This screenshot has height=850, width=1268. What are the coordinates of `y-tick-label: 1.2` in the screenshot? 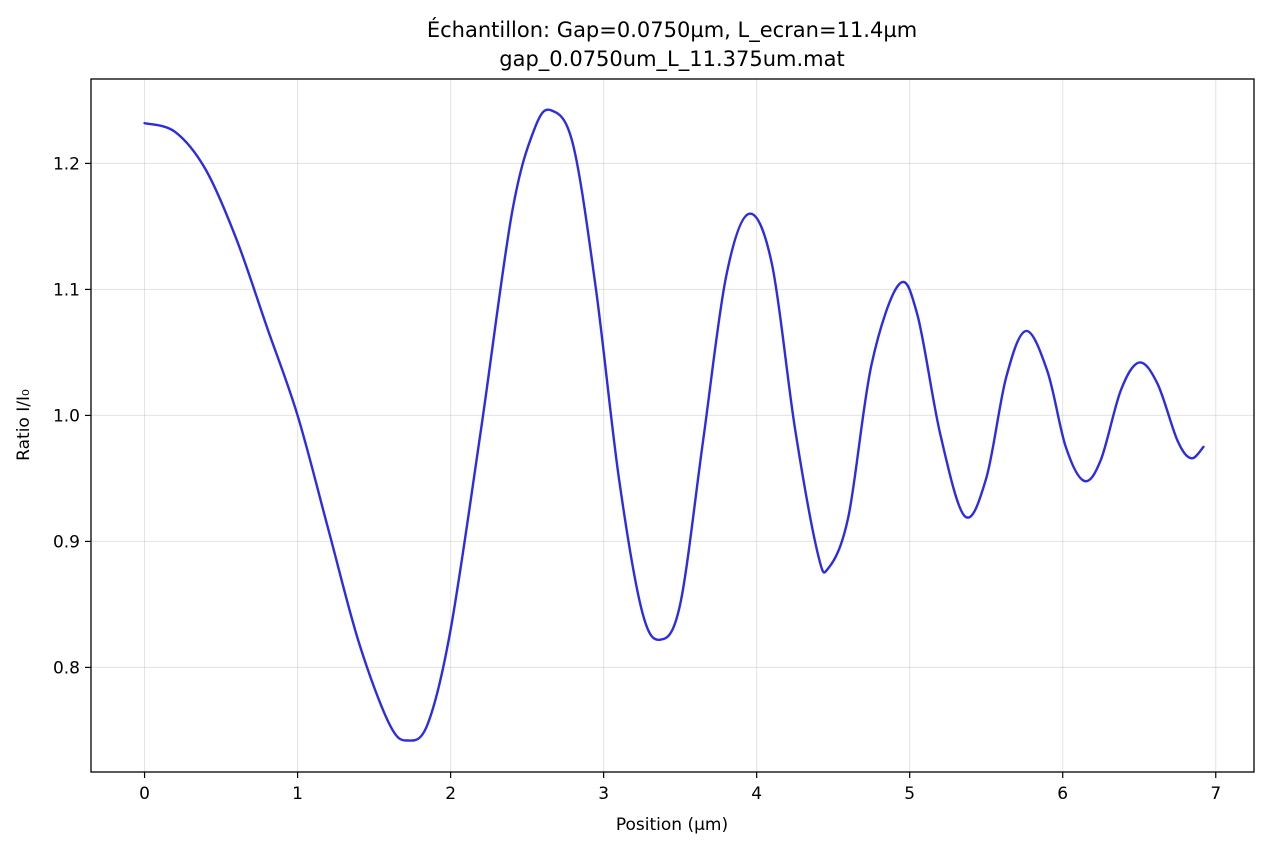 It's located at (66, 164).